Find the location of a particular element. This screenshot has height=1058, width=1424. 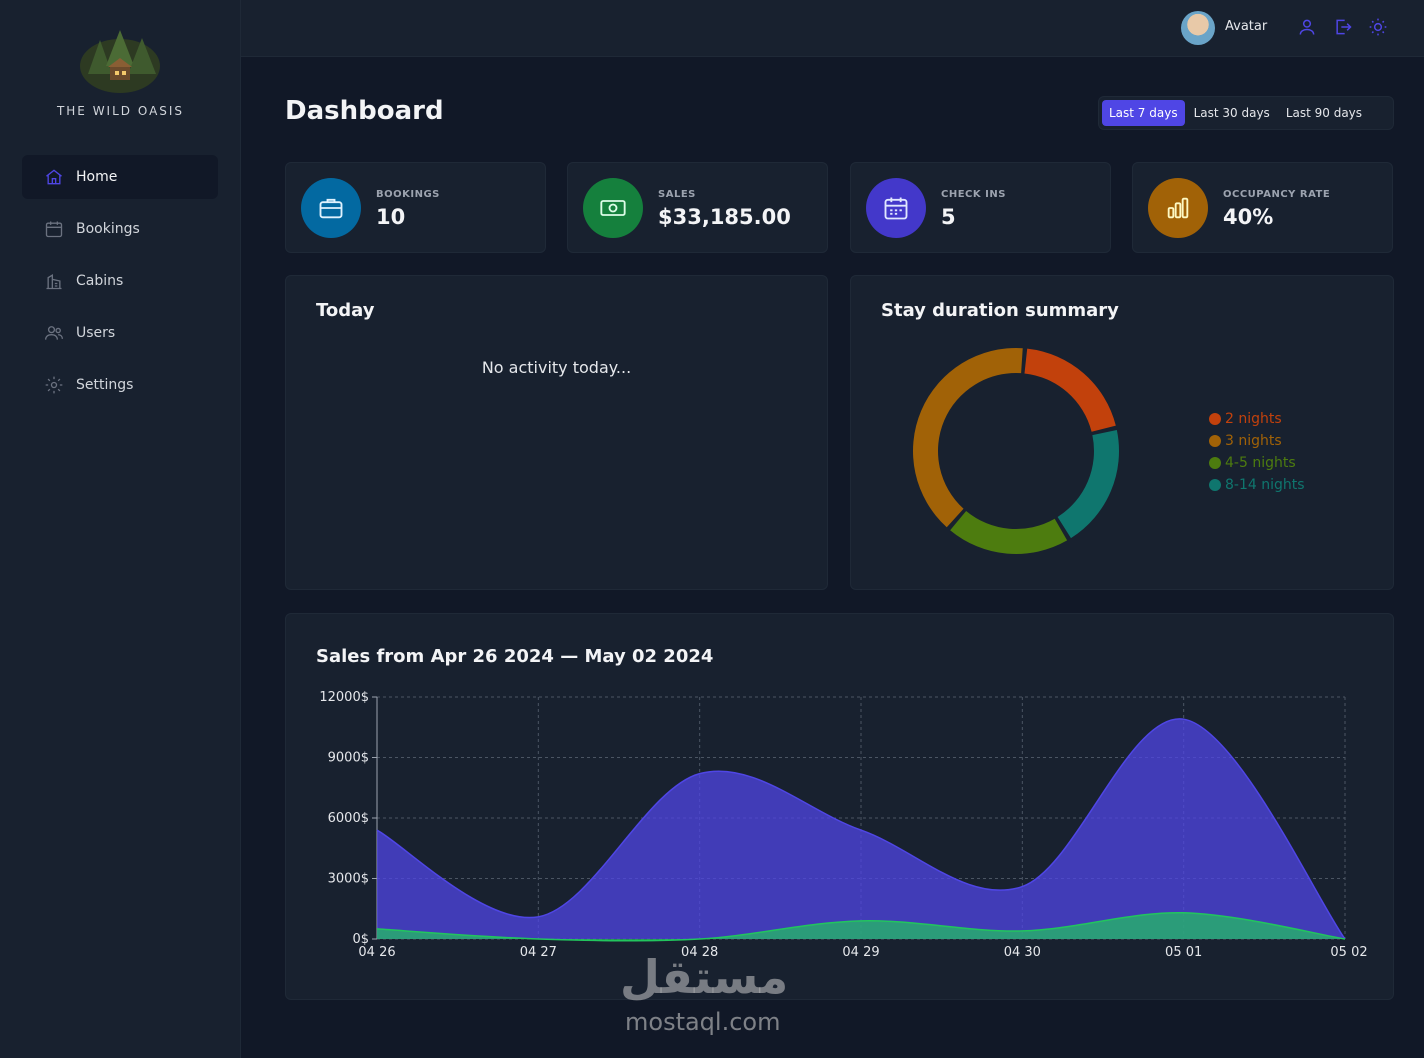

date-filter: Last 7 days Last 30 days Last 90 days is located at coordinates (1246, 113).